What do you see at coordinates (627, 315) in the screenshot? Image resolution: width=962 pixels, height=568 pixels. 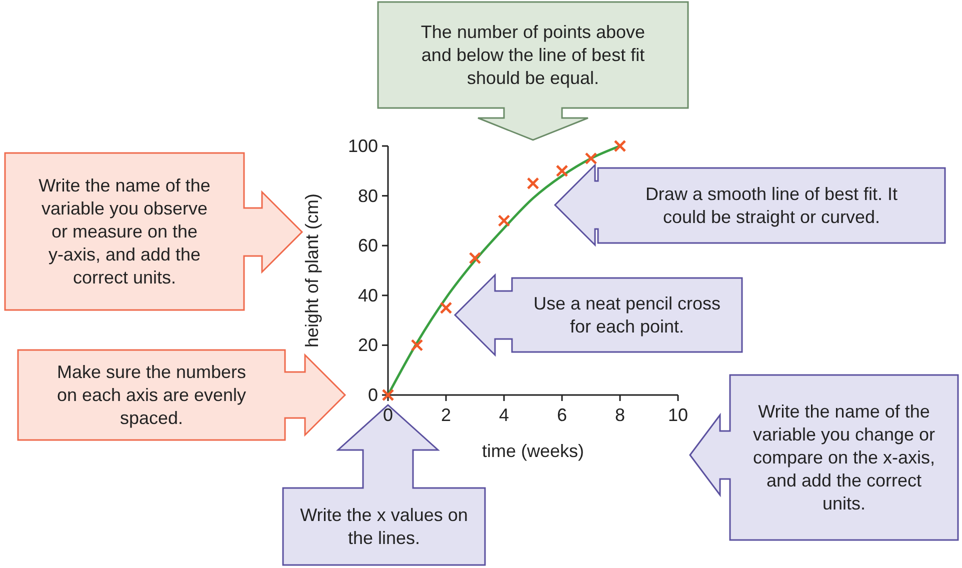 I see `annotation: Use a neat pencil cross for each point.` at bounding box center [627, 315].